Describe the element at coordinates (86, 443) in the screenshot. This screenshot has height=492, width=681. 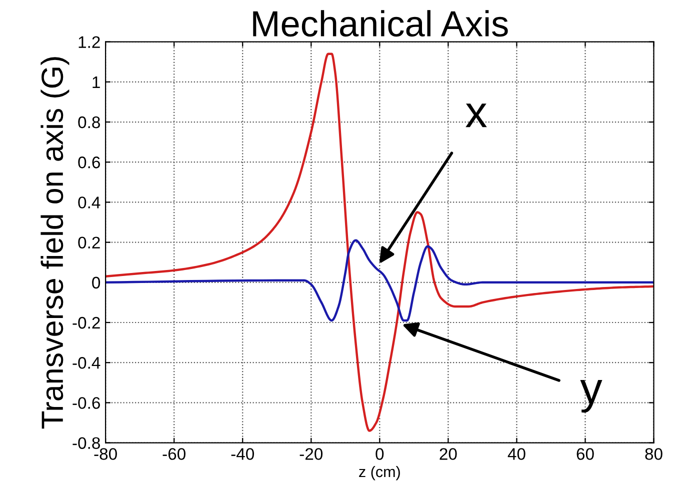
I see `y-tick-label: -0.8` at that location.